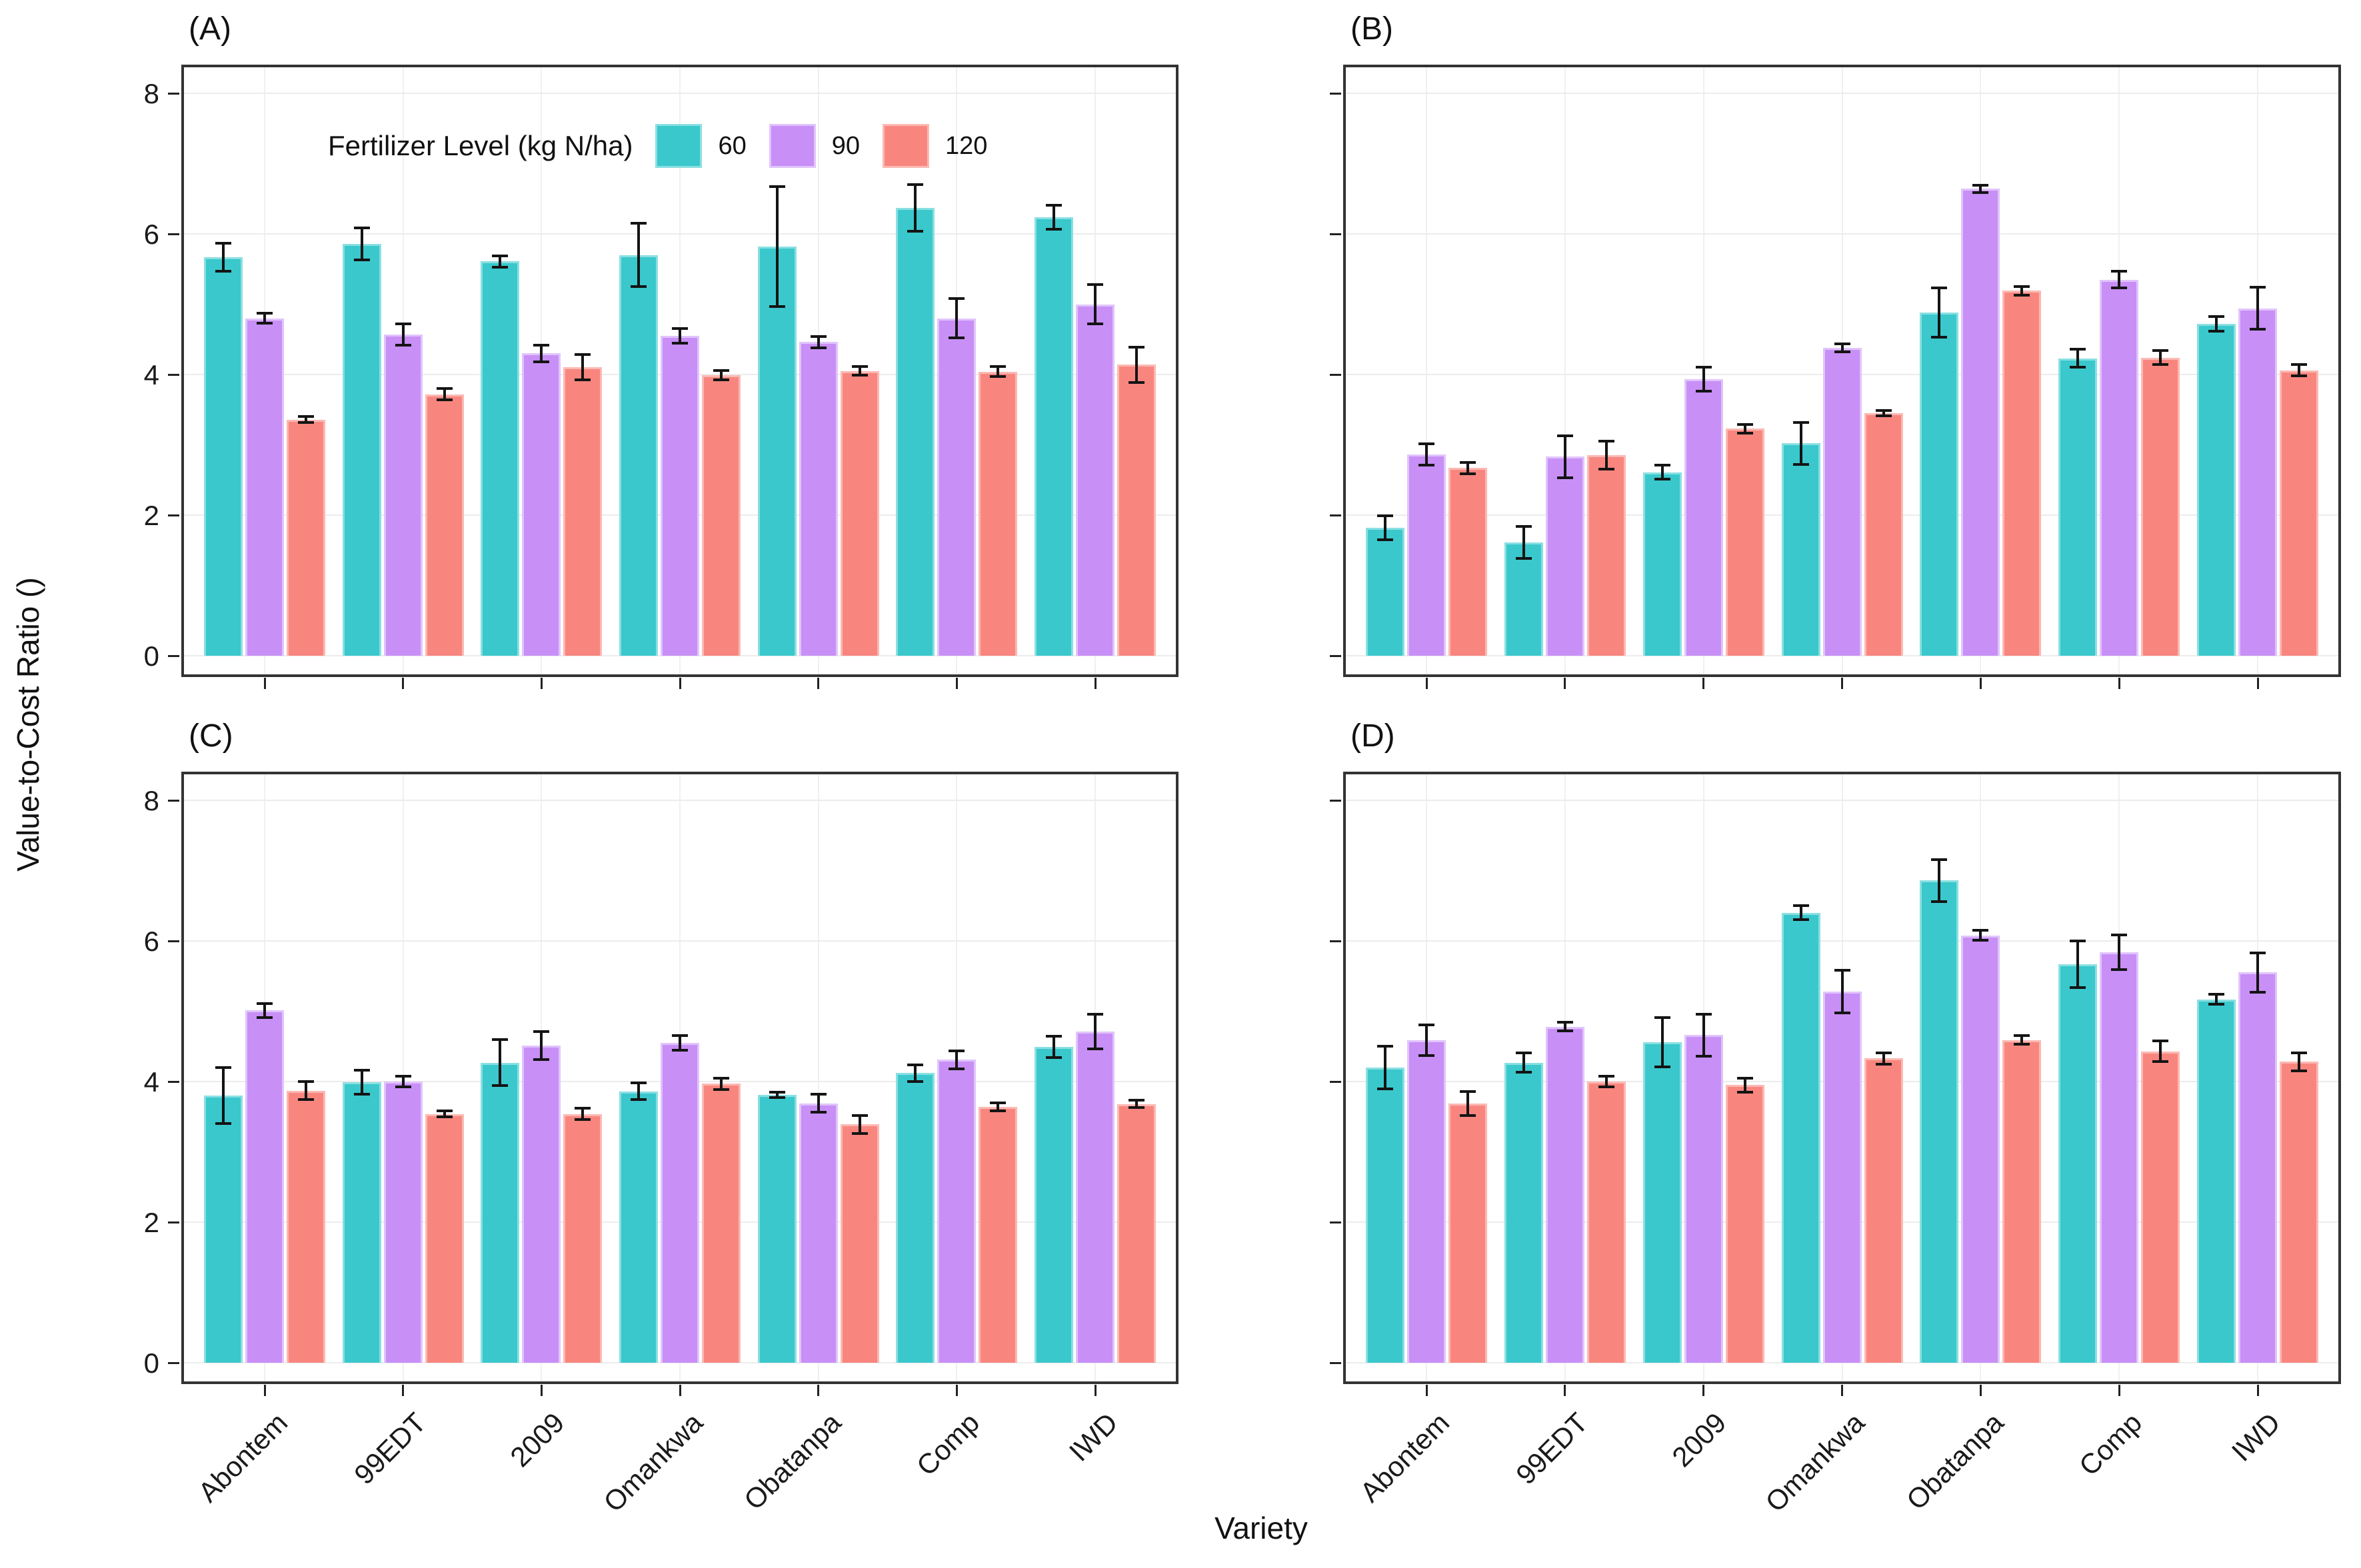 The image size is (2361, 1568). I want to click on gridline-vertical, so click(1565, 370).